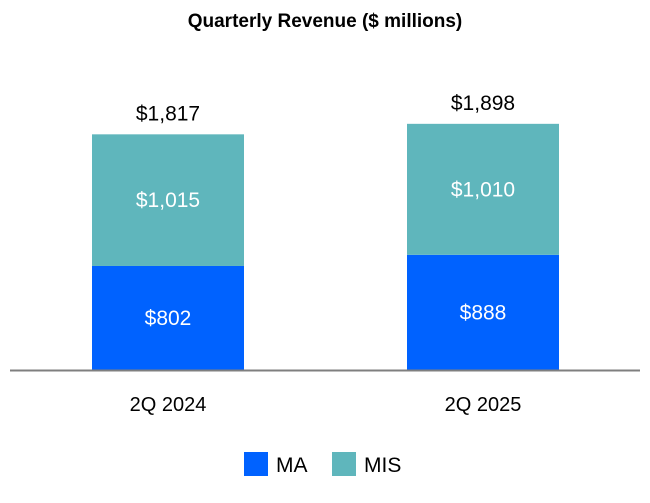 This screenshot has width=650, height=503. Describe the element at coordinates (168, 113) in the screenshot. I see `total-label: $1,817` at that location.